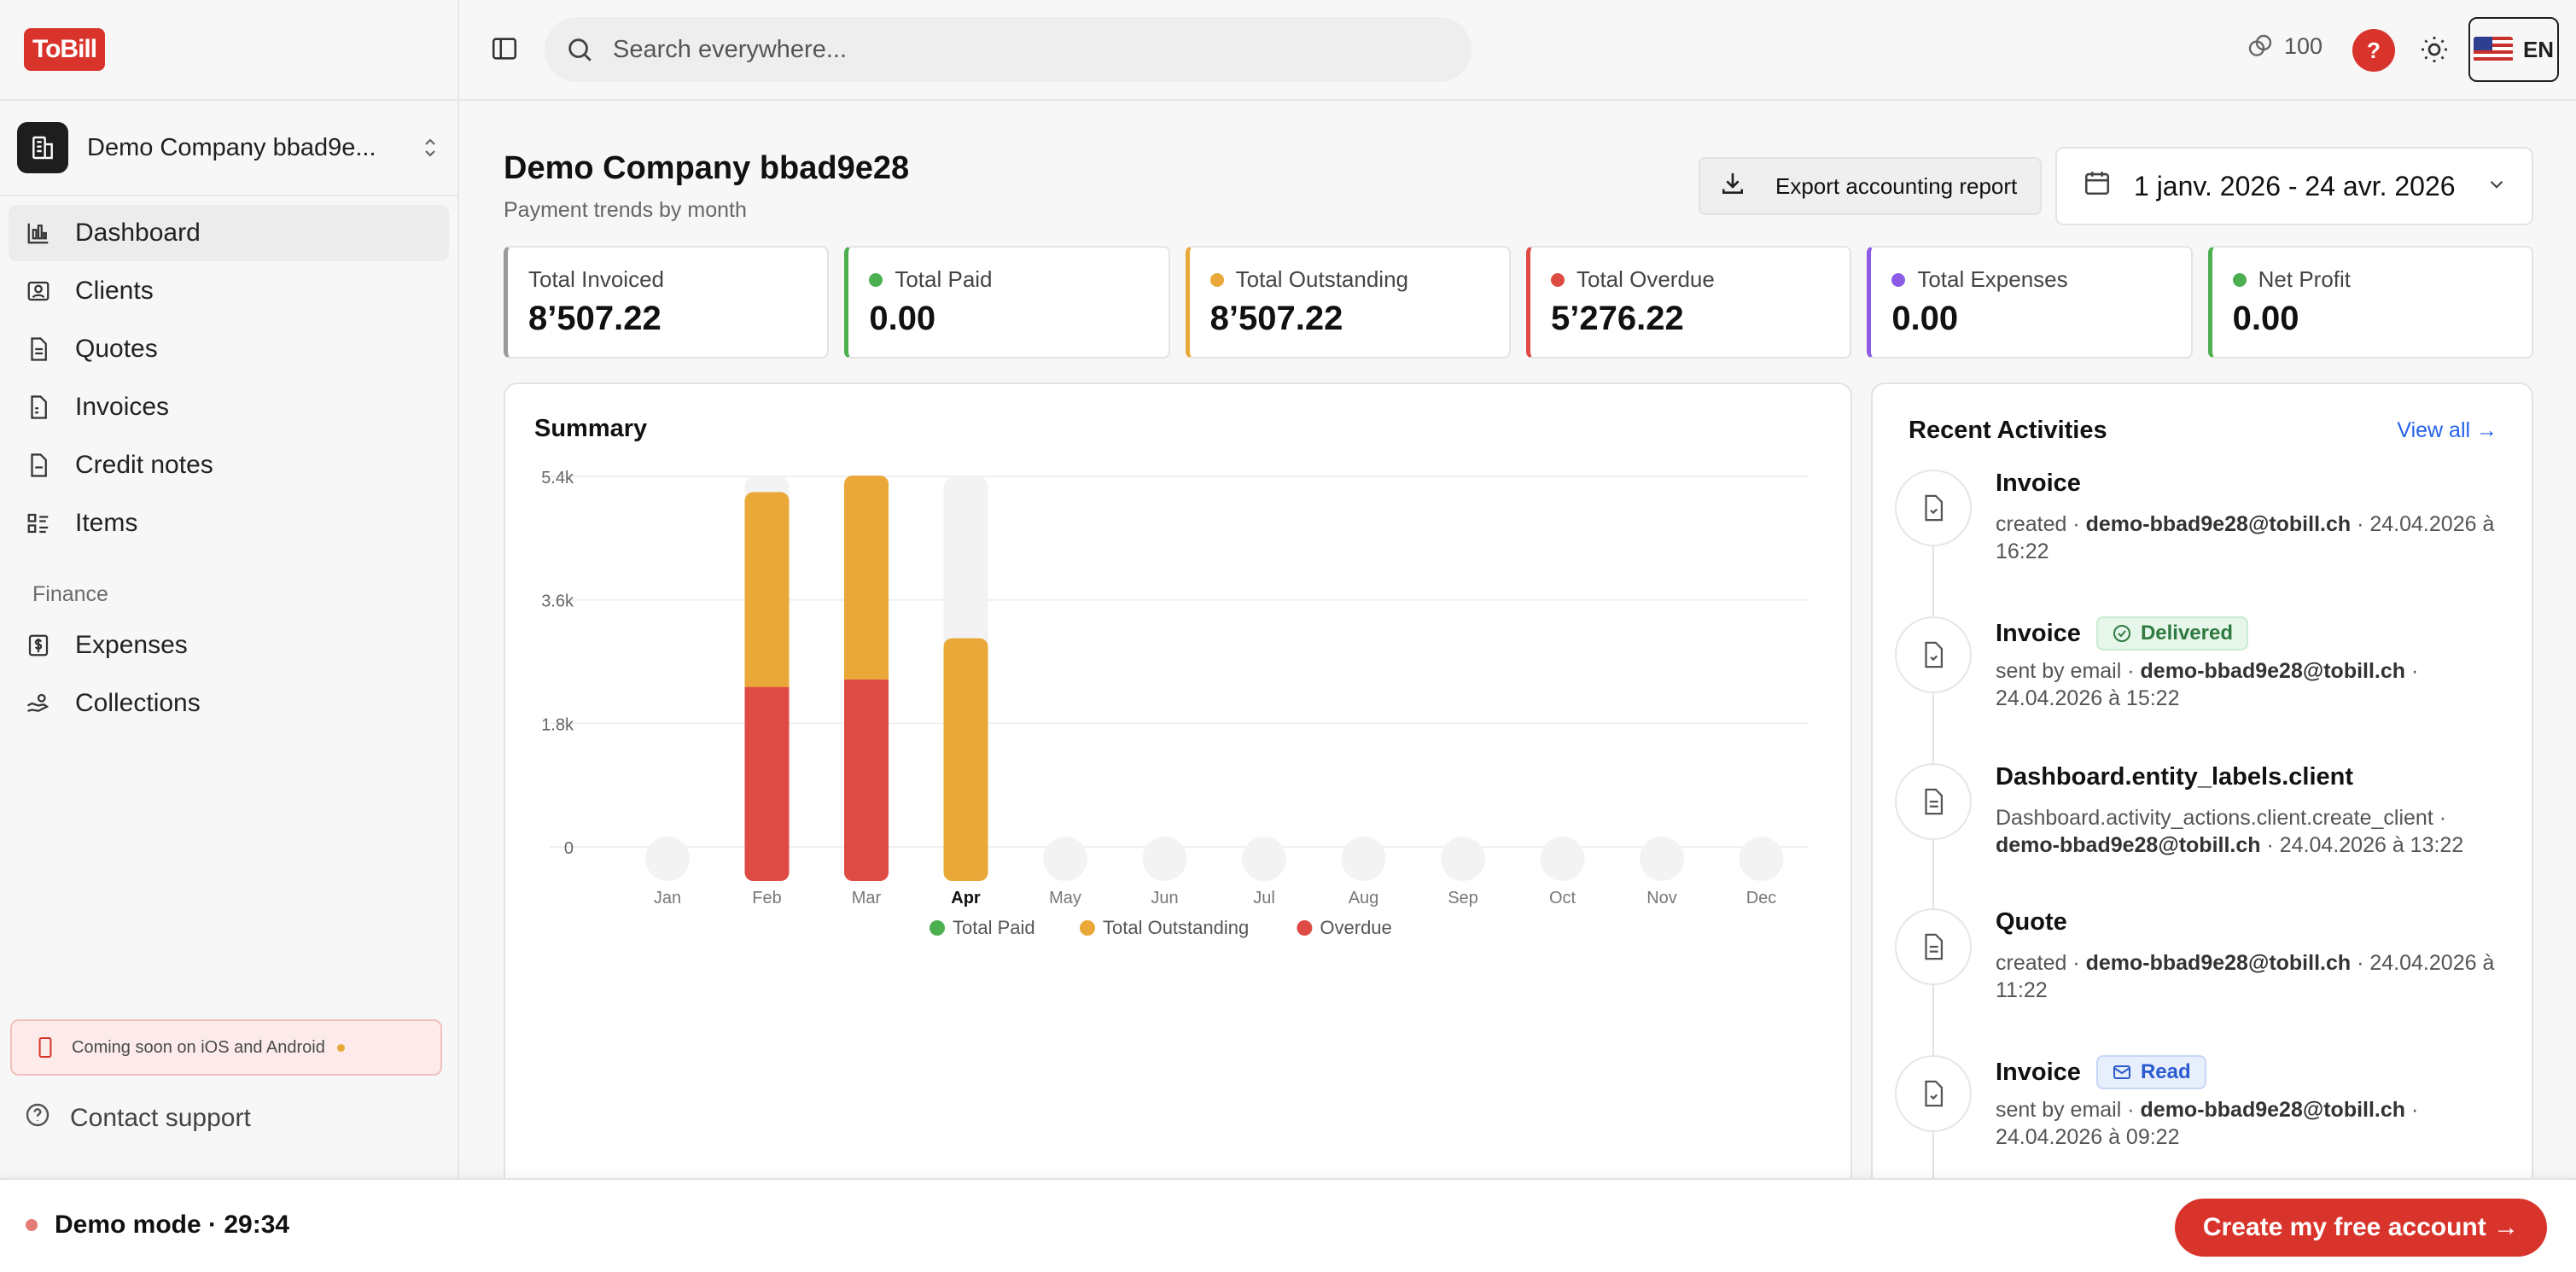  What do you see at coordinates (2305, 279) in the screenshot?
I see `kpi-label: Net Profit` at bounding box center [2305, 279].